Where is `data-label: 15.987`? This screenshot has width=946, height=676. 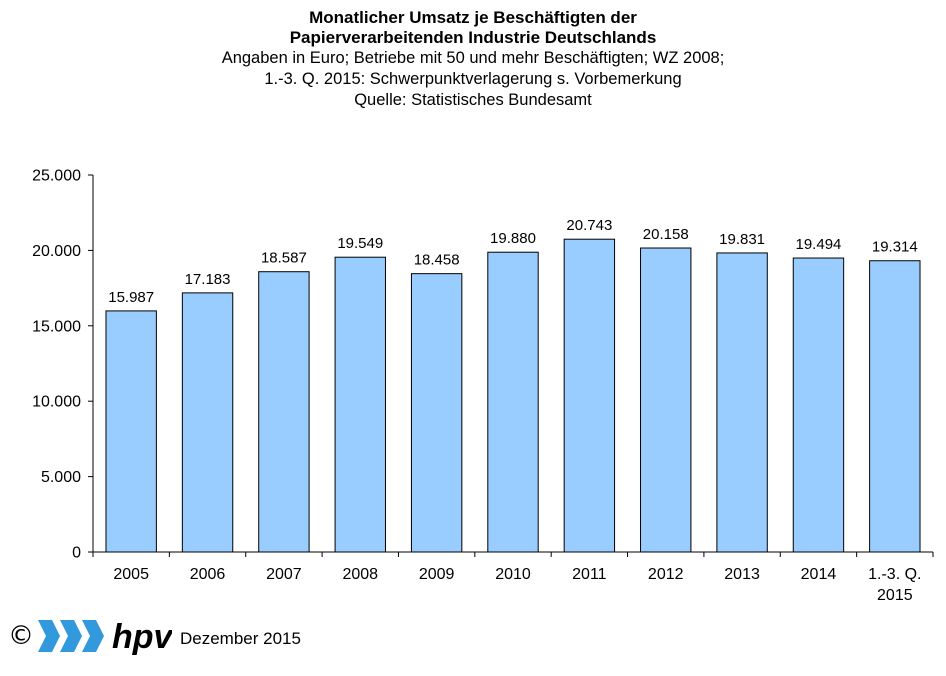 data-label: 15.987 is located at coordinates (131, 297).